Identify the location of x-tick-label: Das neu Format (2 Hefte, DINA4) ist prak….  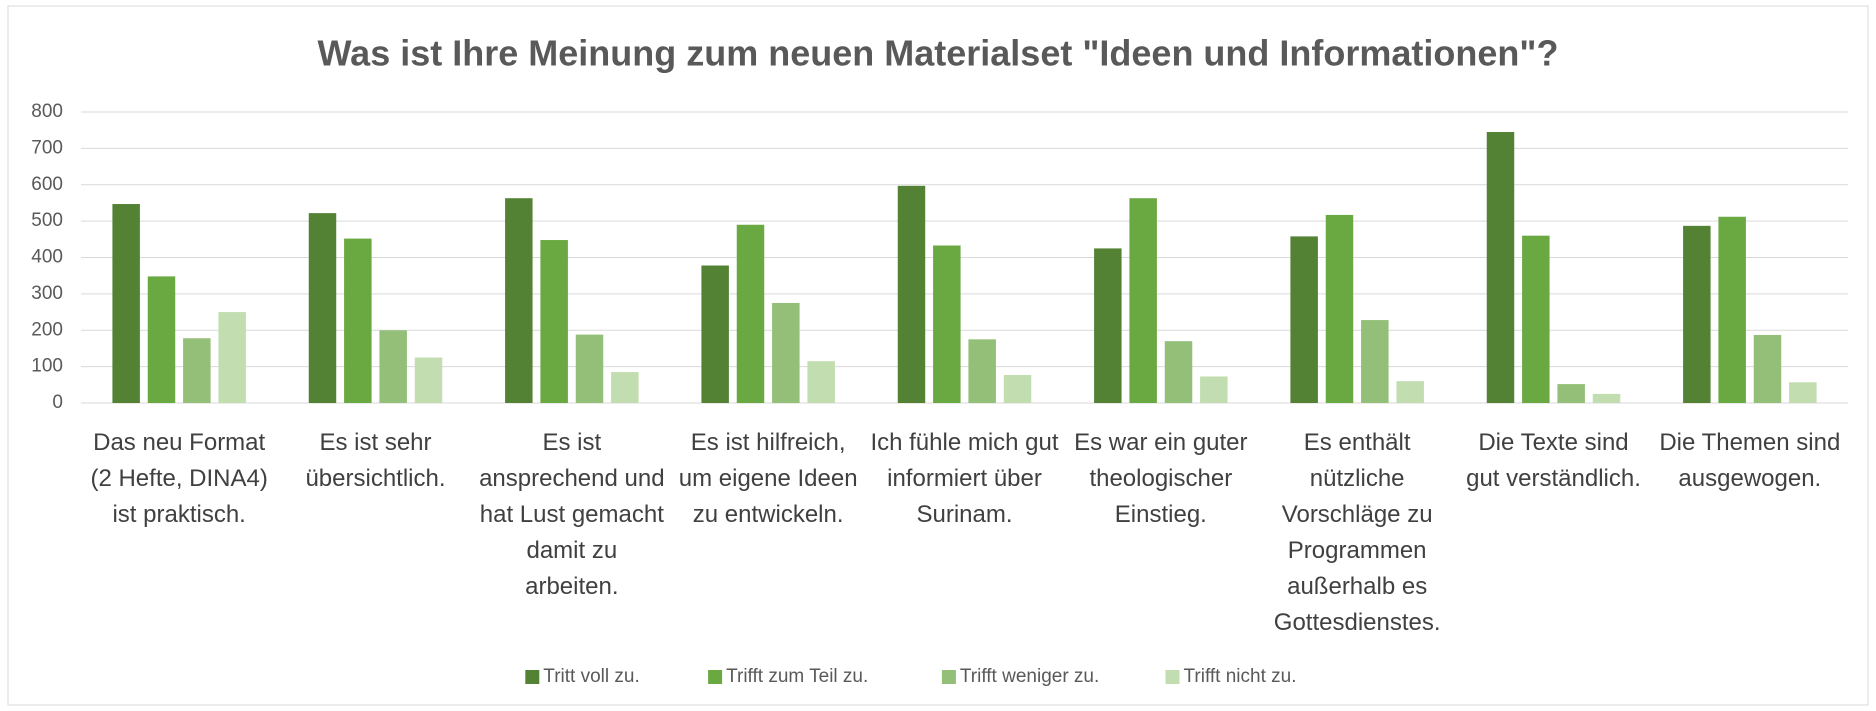
(179, 478).